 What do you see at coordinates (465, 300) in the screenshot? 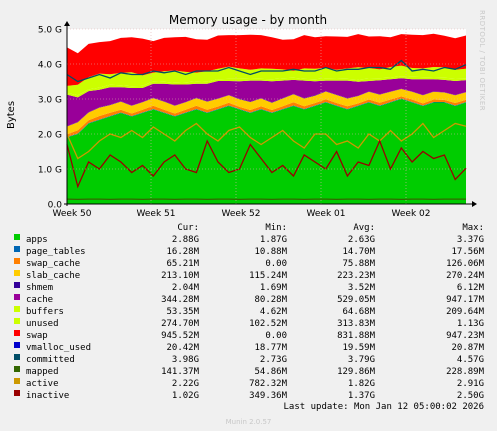
I see `legend-max: 947.17M` at bounding box center [465, 300].